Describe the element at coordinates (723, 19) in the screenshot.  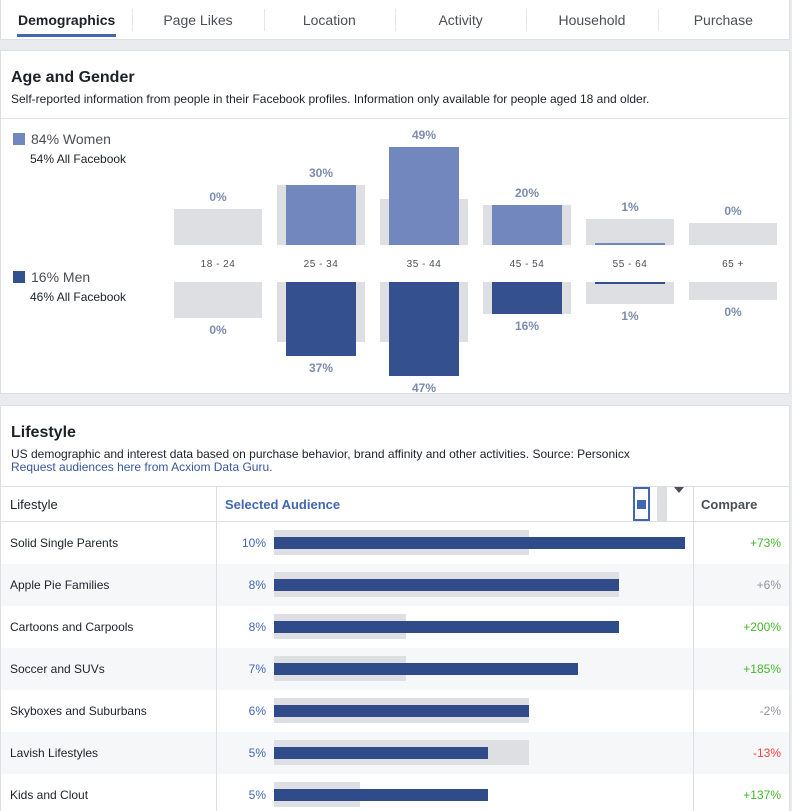
I see `tab-purchase: Purchase` at that location.